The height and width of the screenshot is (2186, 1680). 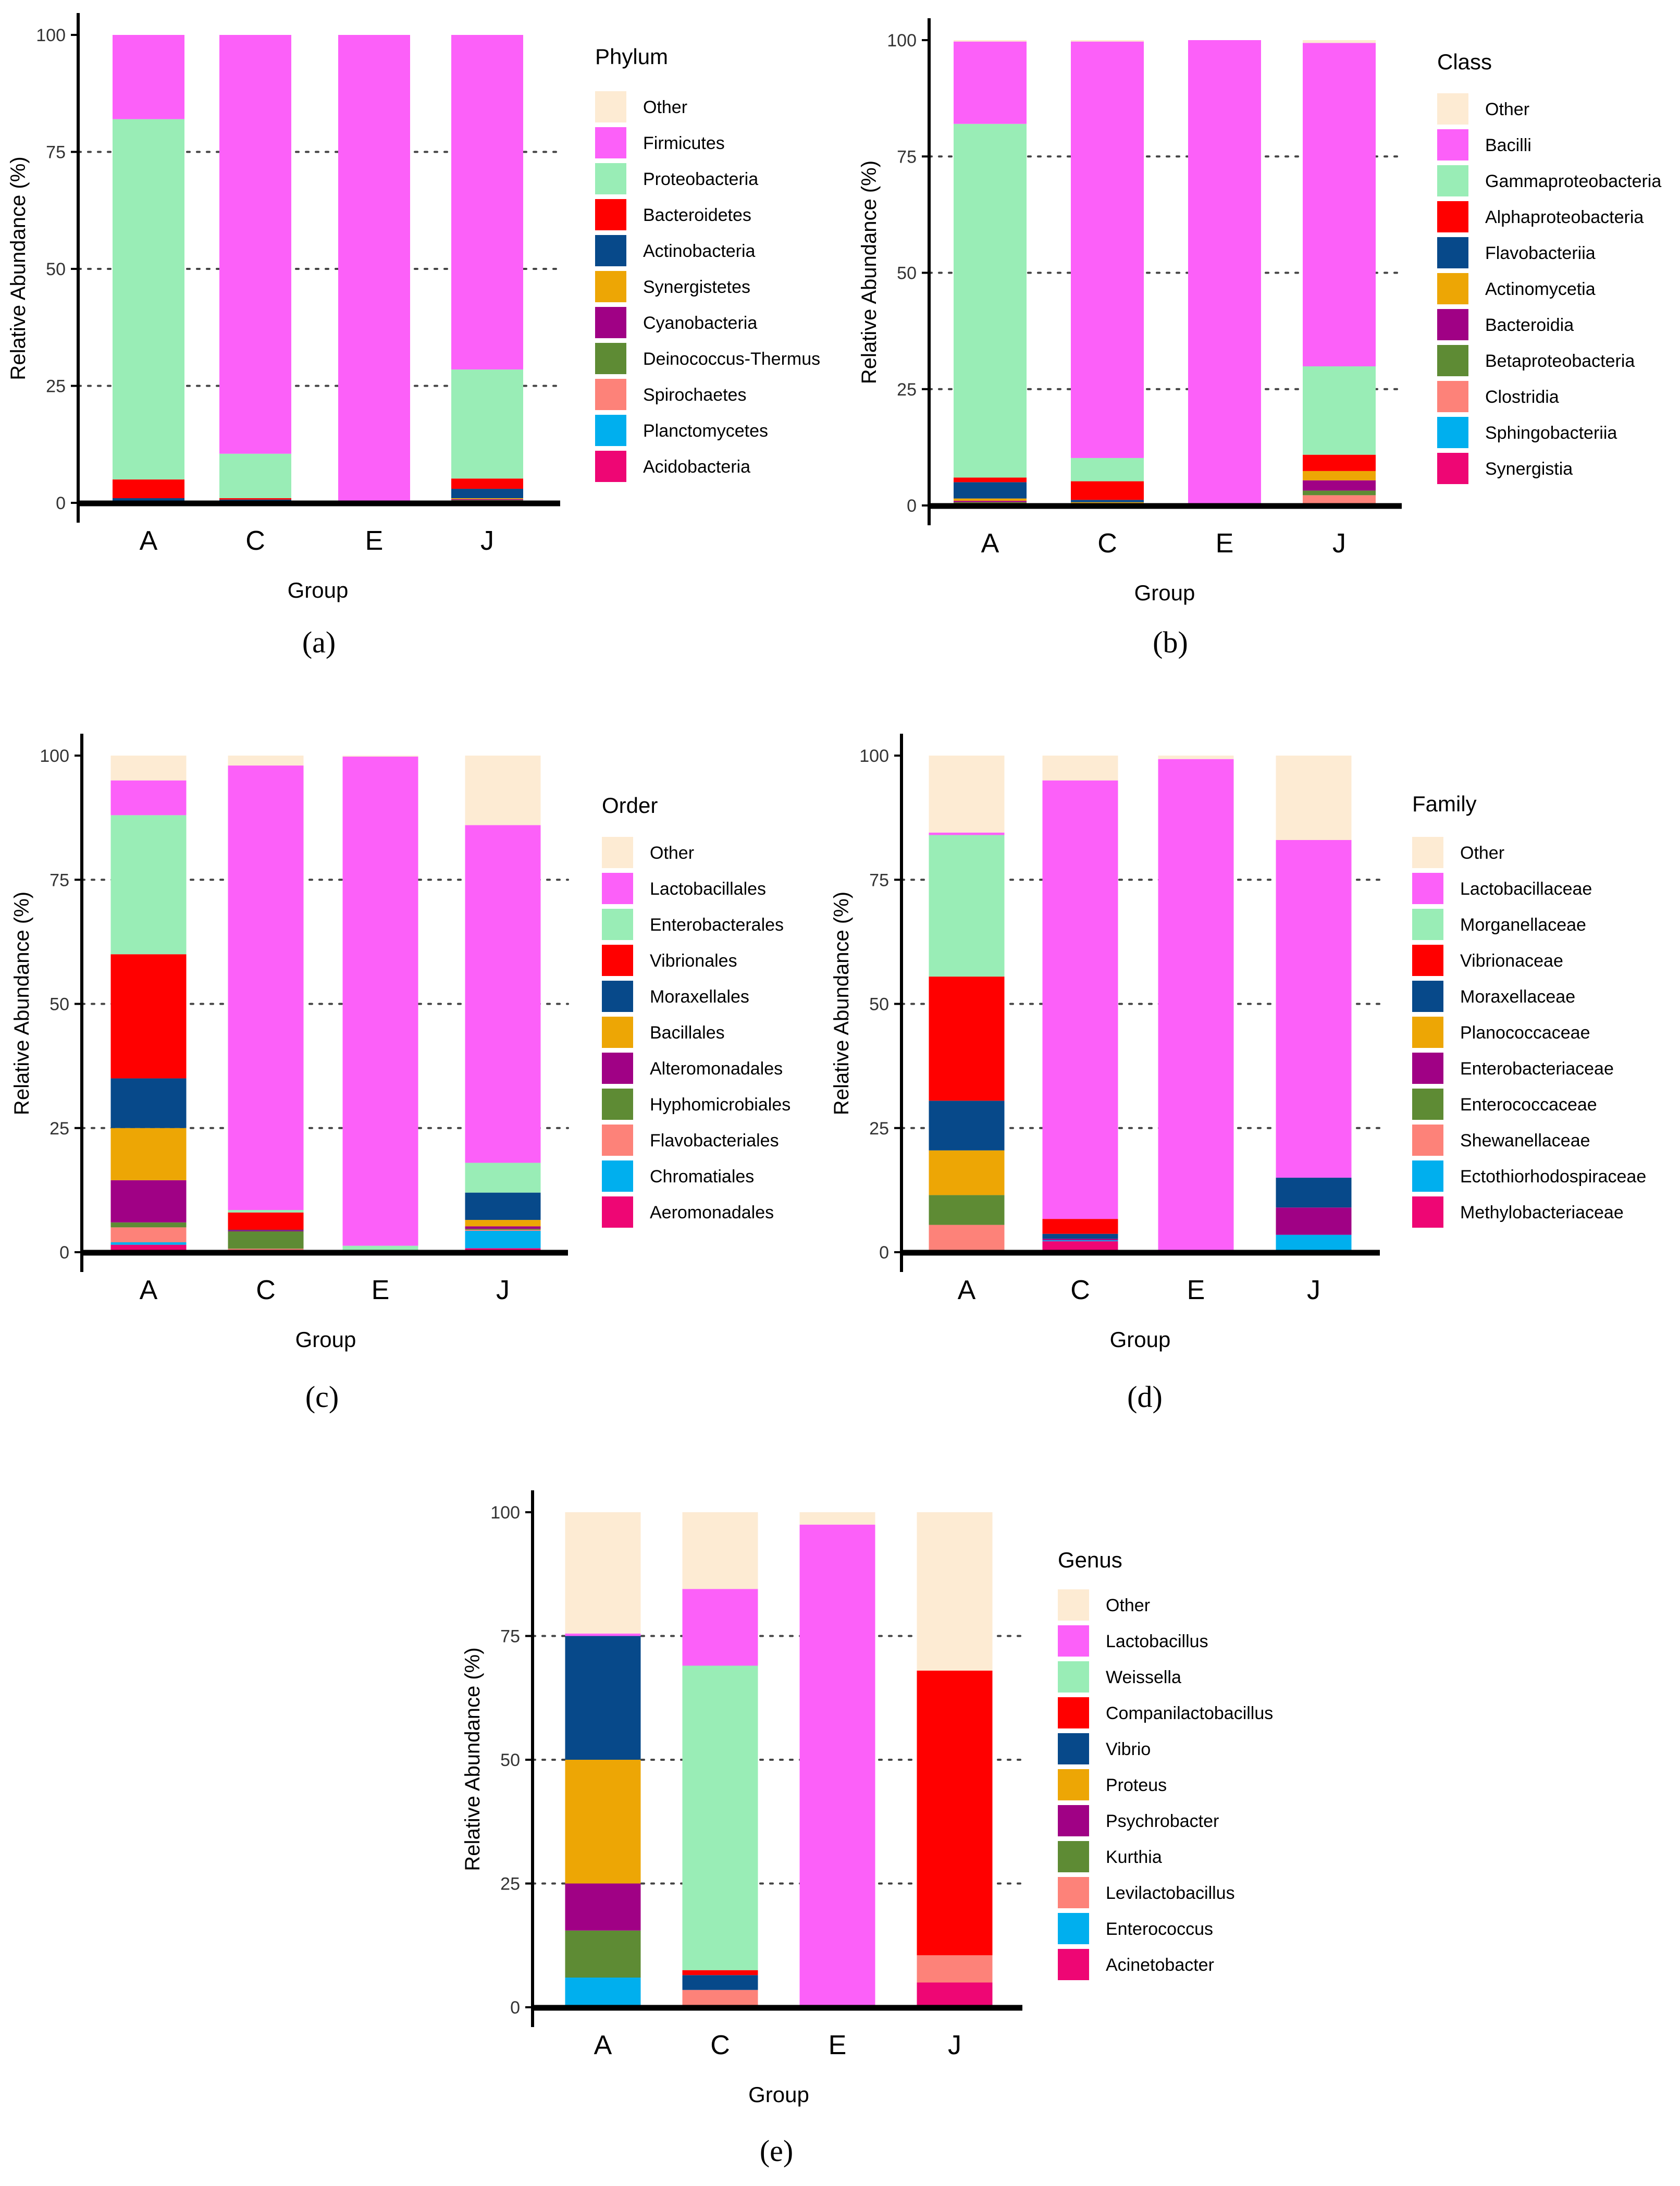 I want to click on legend-label: Bacillales, so click(x=687, y=1033).